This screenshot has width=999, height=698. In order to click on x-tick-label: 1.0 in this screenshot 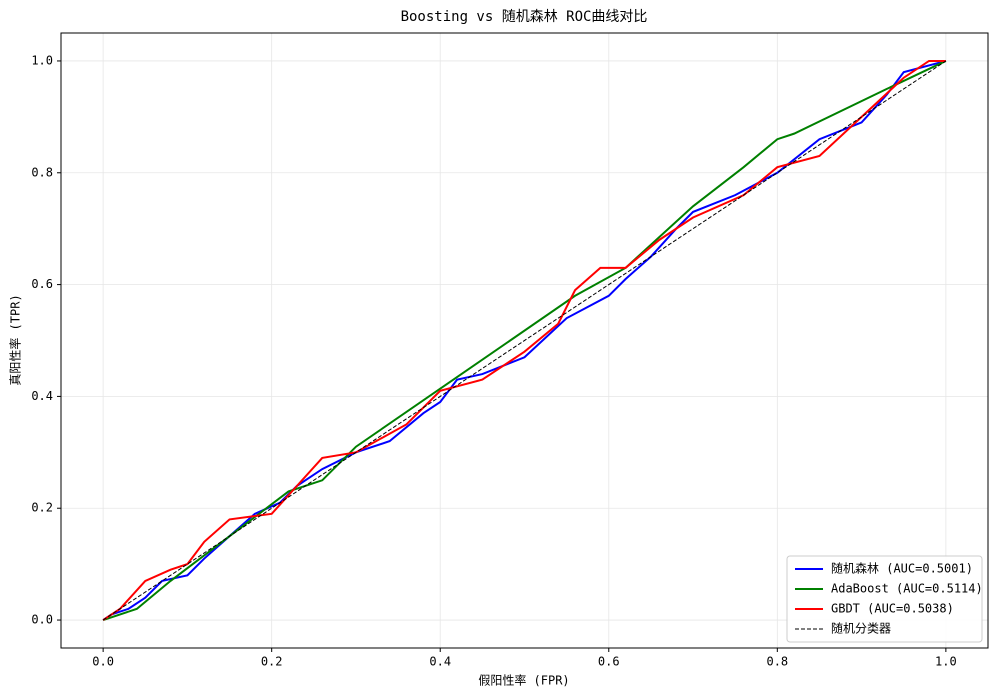, I will do `click(946, 662)`.